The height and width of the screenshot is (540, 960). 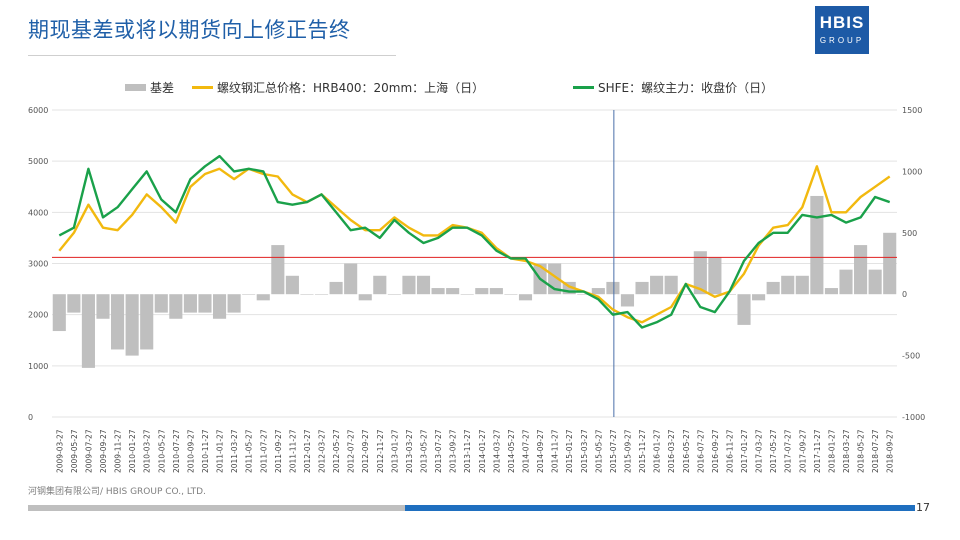 I want to click on x-tick-label: 2011-03-27, so click(x=234, y=451).